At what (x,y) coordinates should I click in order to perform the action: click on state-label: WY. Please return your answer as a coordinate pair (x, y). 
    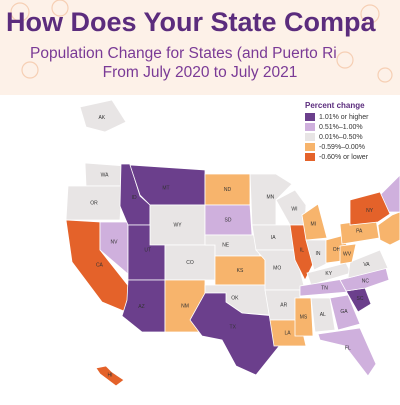
    Looking at the image, I should click on (177, 225).